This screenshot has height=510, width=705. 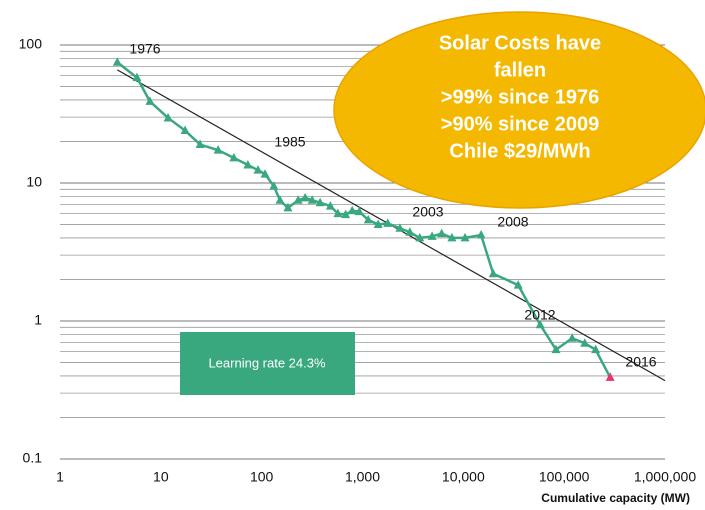 What do you see at coordinates (289, 142) in the screenshot?
I see `annotation: 1985` at bounding box center [289, 142].